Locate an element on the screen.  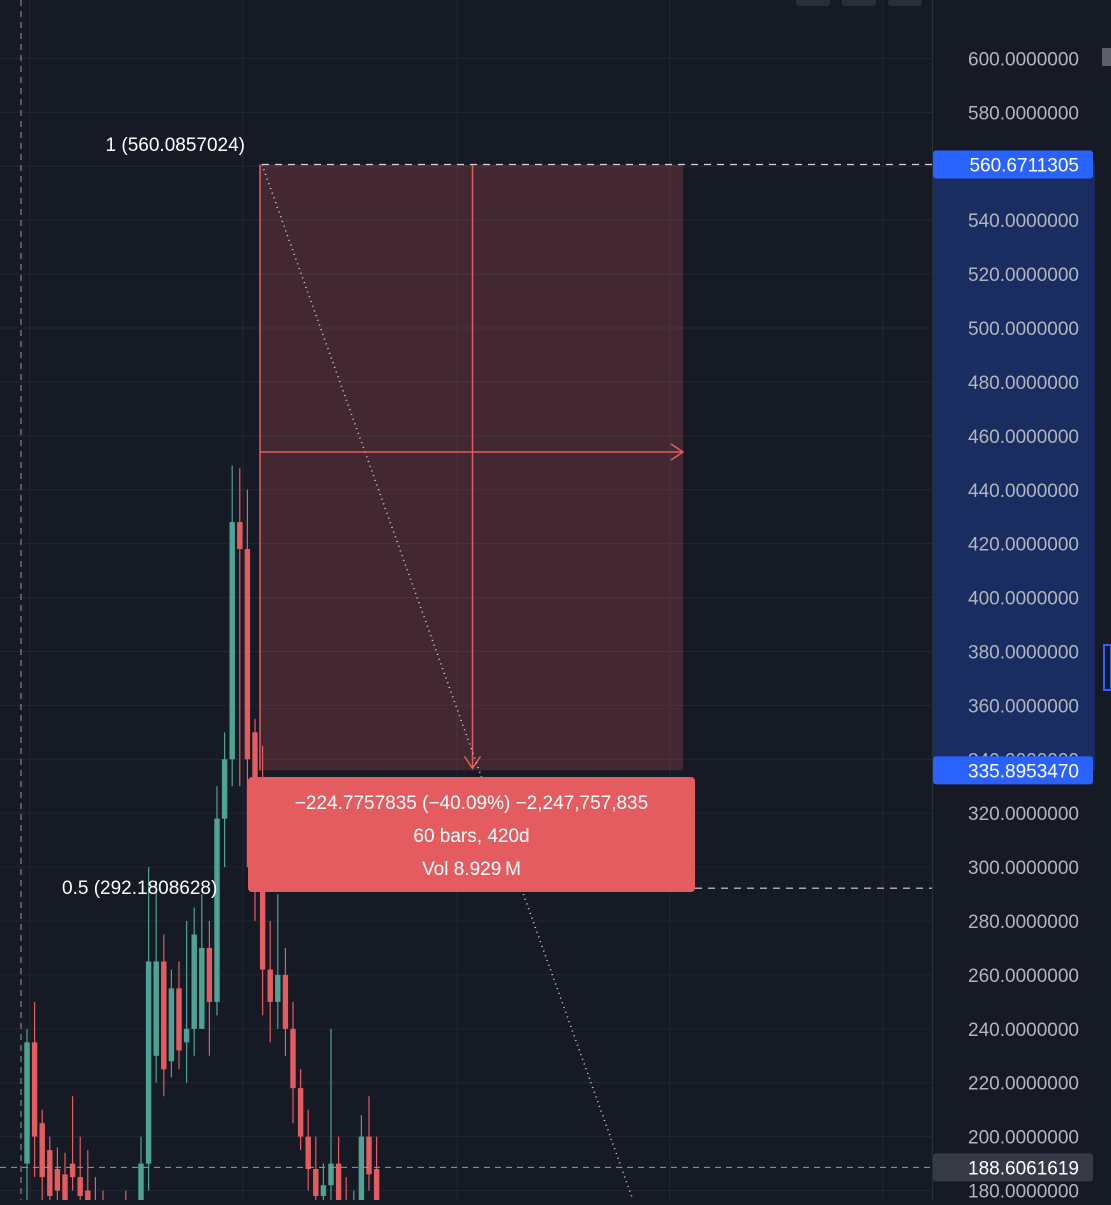
price-axis-tick-label: 580.0000000 is located at coordinates (1023, 113).